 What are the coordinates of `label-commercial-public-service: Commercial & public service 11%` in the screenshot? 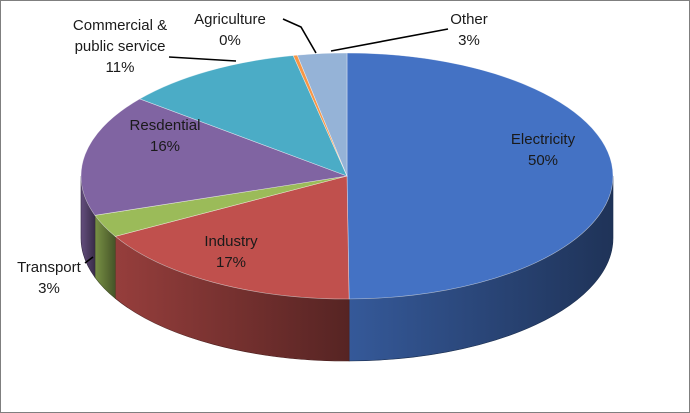 It's located at (120, 46).